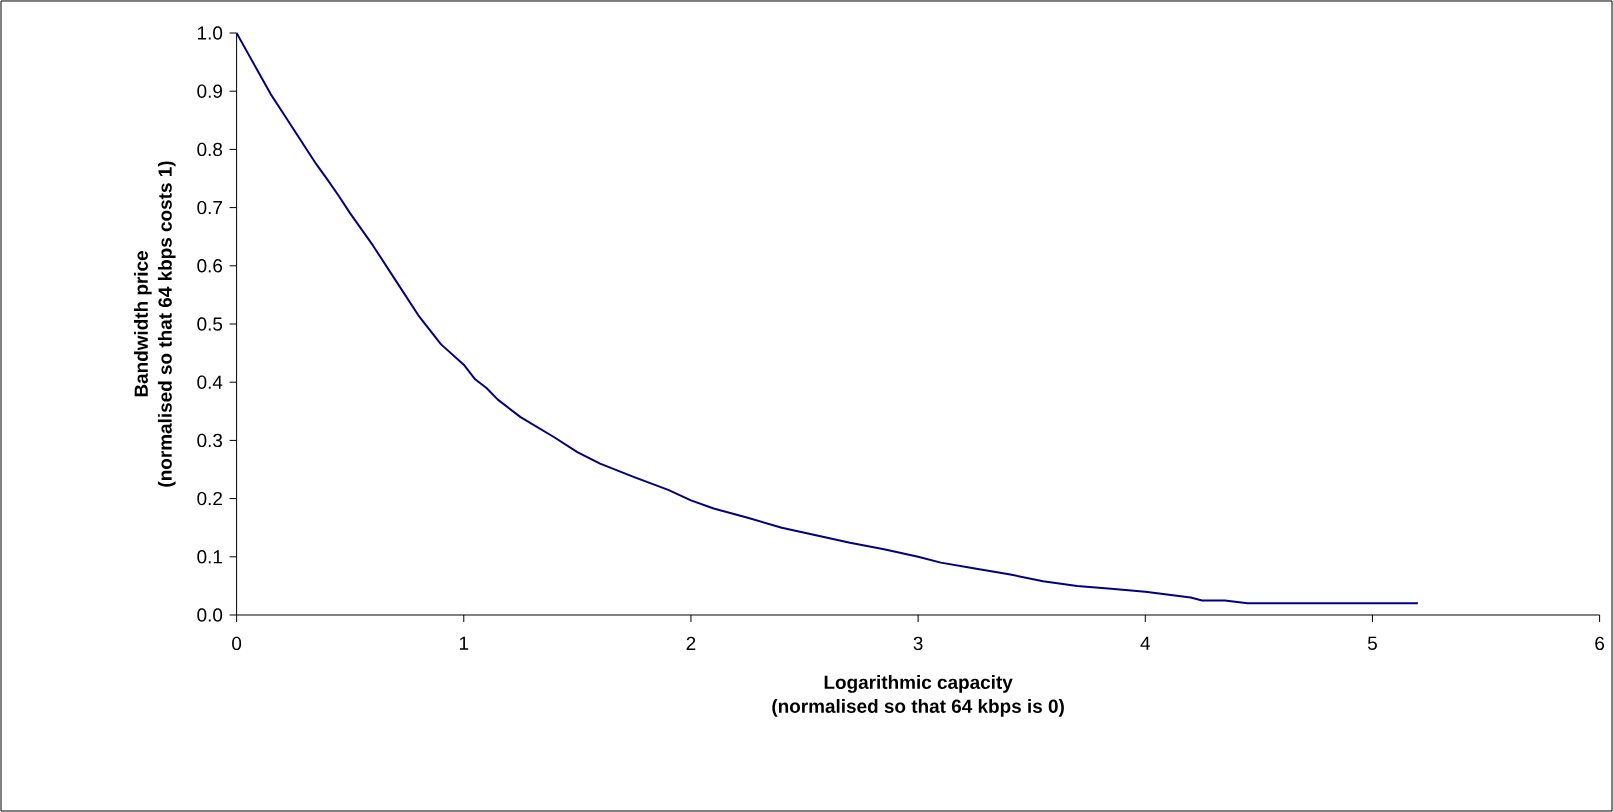 This screenshot has width=1613, height=812. Describe the element at coordinates (155, 324) in the screenshot. I see `y-axis-title: Bandwidth price (normalised so that 64 kbps costs 1)` at that location.